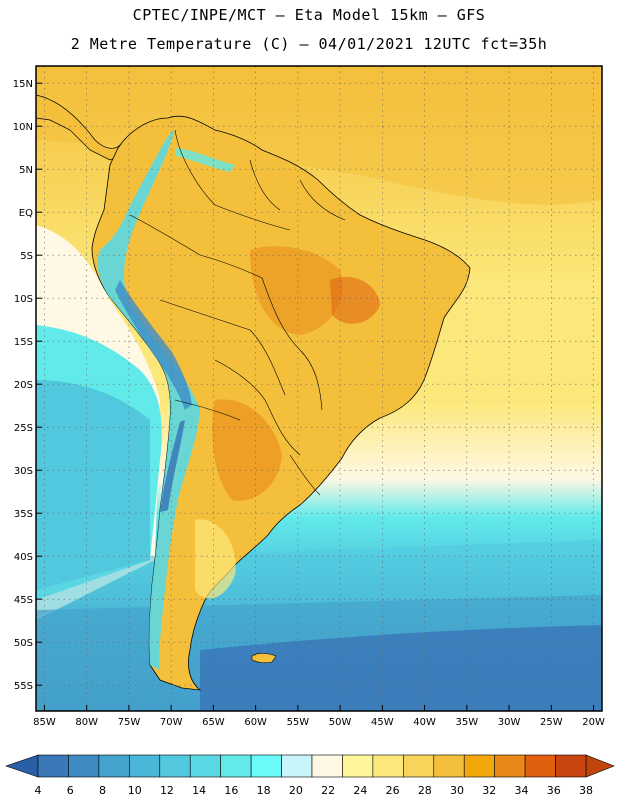 The height and width of the screenshot is (800, 618). What do you see at coordinates (393, 790) in the screenshot?
I see `colorbar-label: 26` at bounding box center [393, 790].